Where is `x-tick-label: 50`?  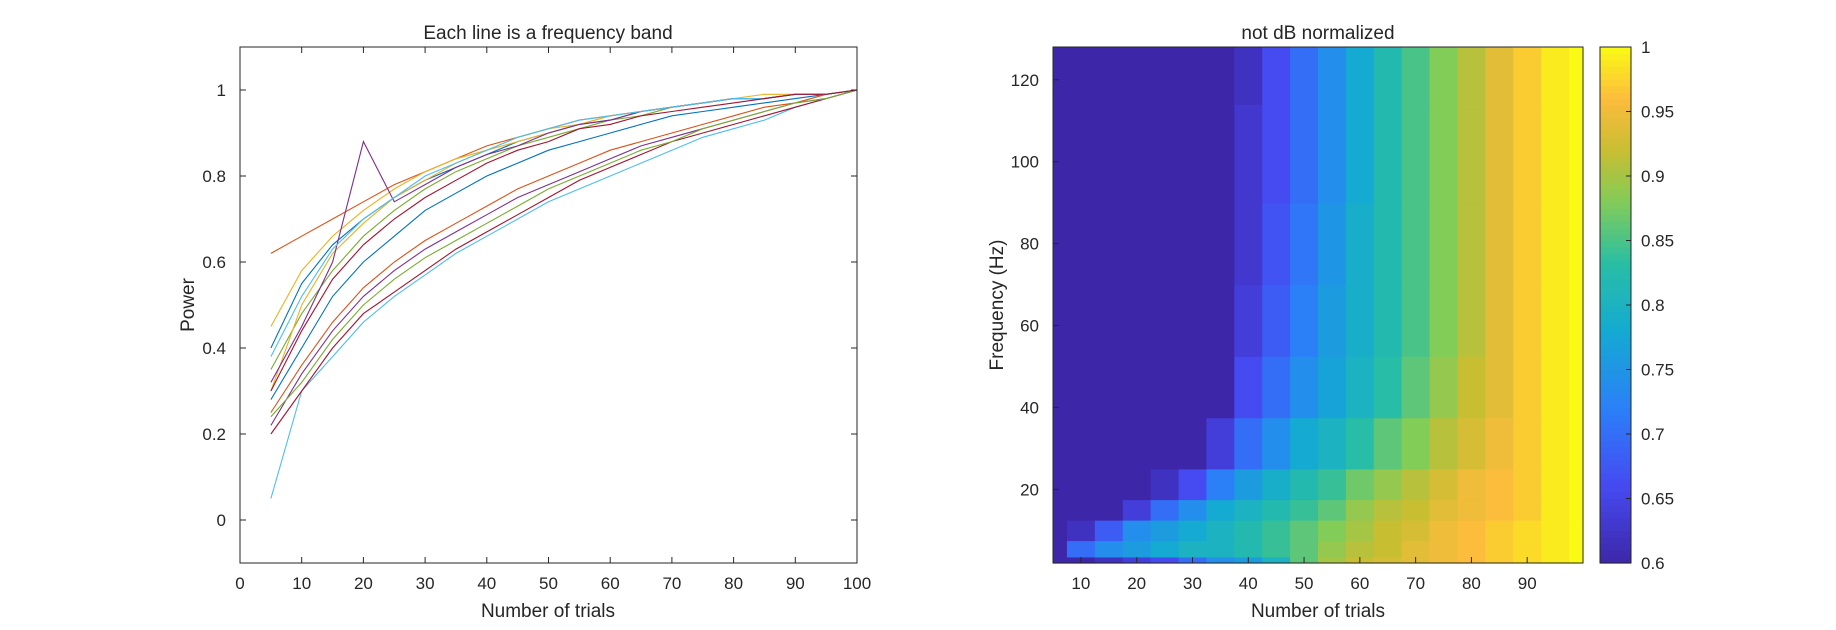
x-tick-label: 50 is located at coordinates (548, 583).